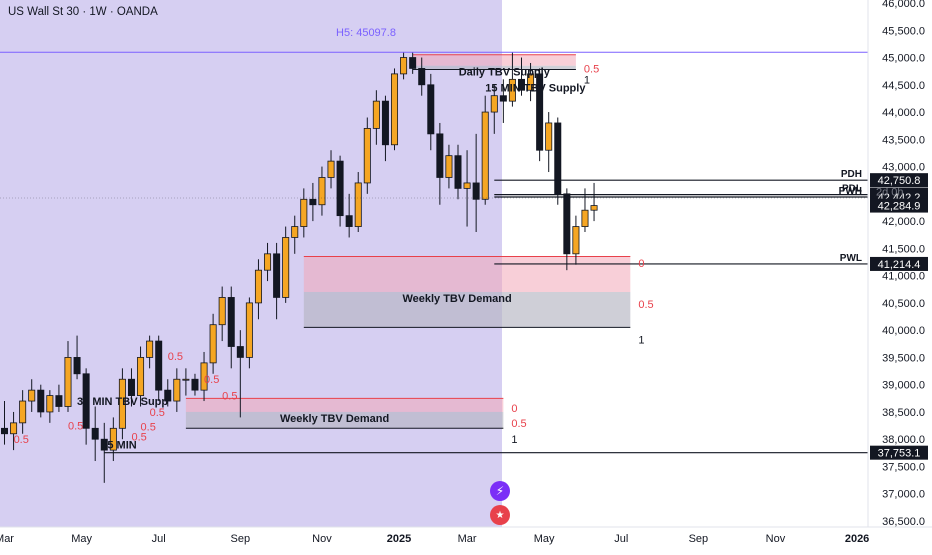  Describe the element at coordinates (903, 222) in the screenshot. I see `y-tick-label: 42,000.0` at that location.